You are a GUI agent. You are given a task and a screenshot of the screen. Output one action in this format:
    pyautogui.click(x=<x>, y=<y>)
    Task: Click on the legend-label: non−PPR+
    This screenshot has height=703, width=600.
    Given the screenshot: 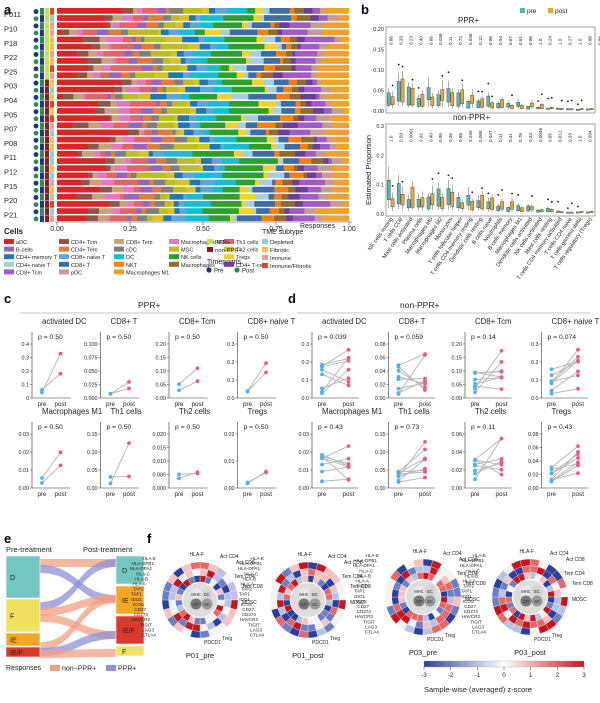 What is the action you would take?
    pyautogui.click(x=79, y=669)
    